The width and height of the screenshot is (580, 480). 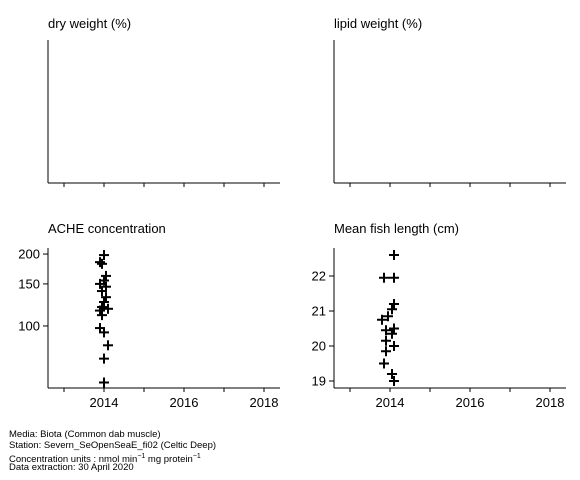 What do you see at coordinates (71, 467) in the screenshot?
I see `footer-extraction: Data extraction: 30 April 2020` at bounding box center [71, 467].